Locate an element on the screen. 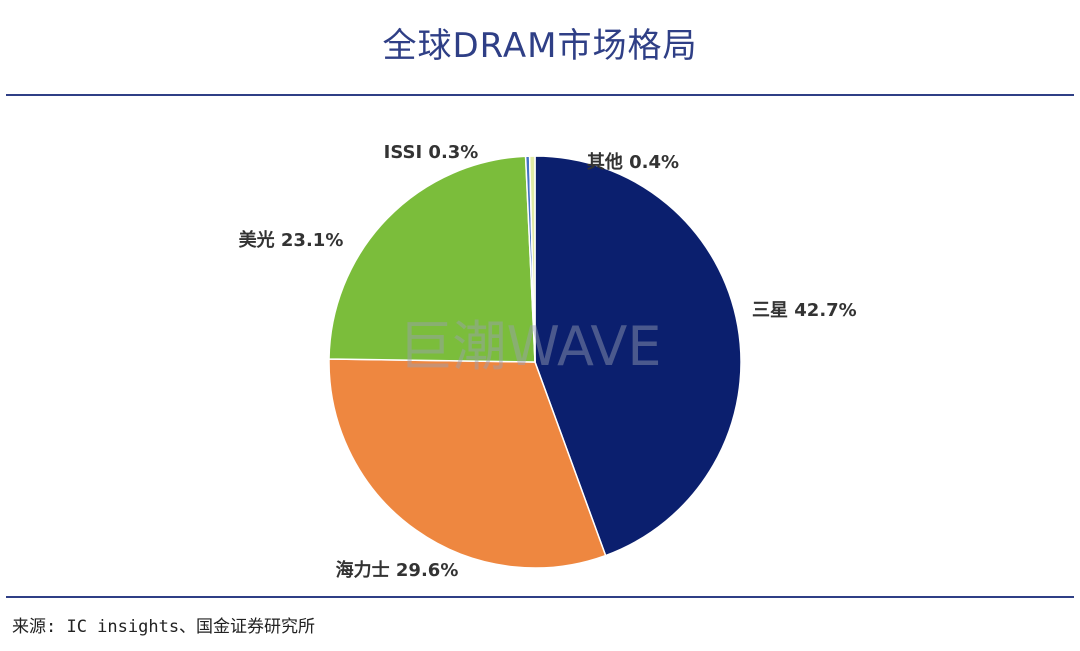 This screenshot has width=1080, height=651. slice-label-4: 其他 0.4% is located at coordinates (633, 162).